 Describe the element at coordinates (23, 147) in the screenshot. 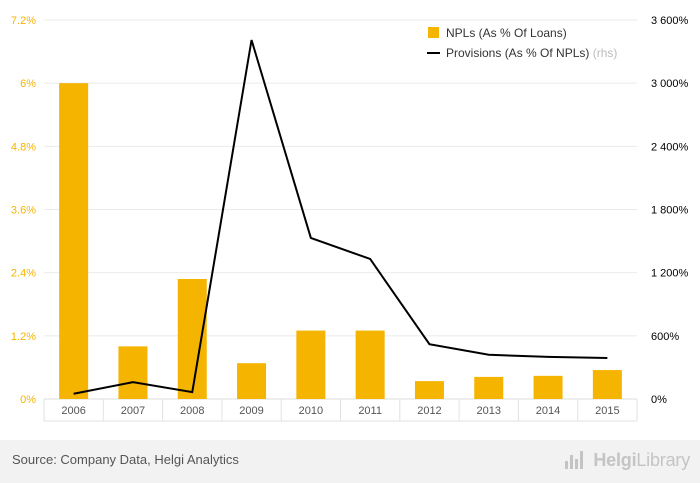

I see `y-left-tick-label: 4.8%` at that location.